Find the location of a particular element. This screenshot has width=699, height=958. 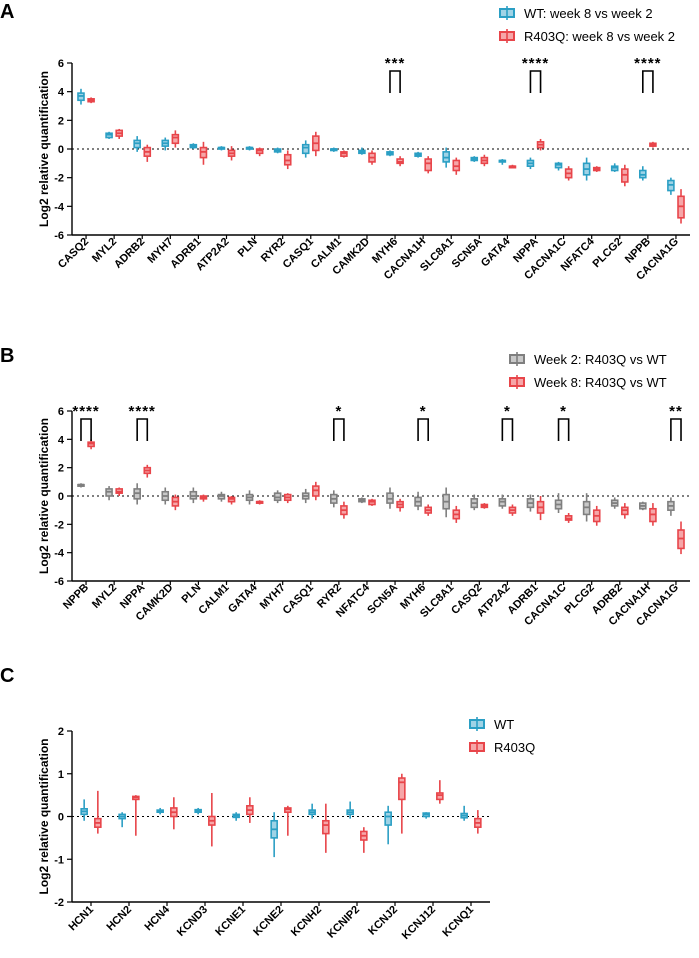

box-wt-kcne1 is located at coordinates (236, 816).